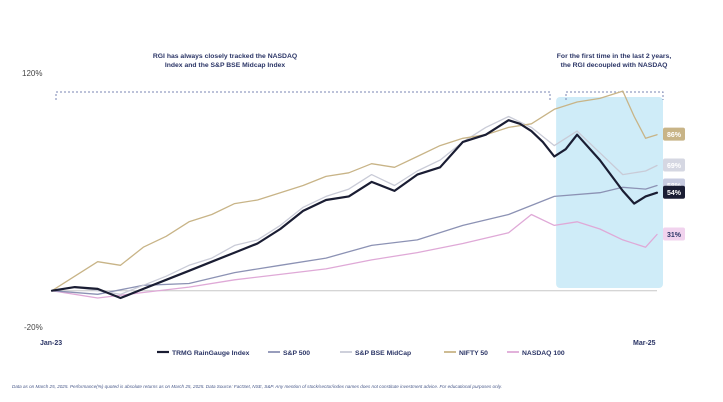 The width and height of the screenshot is (723, 402). I want to click on decoupling-highlight-region, so click(609, 192).